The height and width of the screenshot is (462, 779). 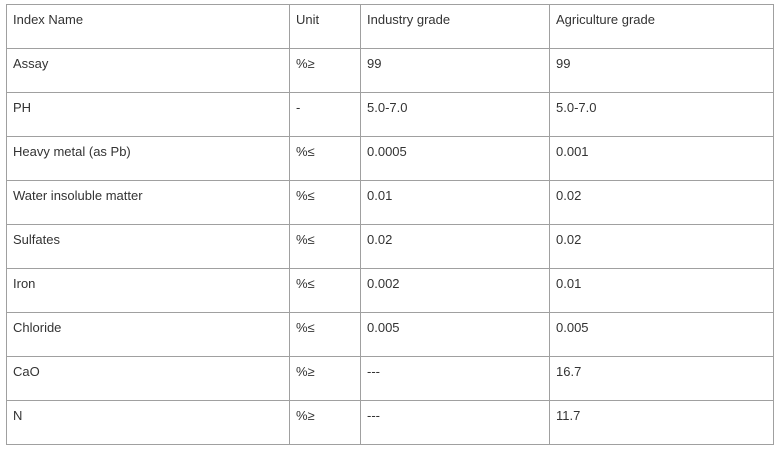 I want to click on table-cell: Water insoluble matter, so click(x=148, y=202).